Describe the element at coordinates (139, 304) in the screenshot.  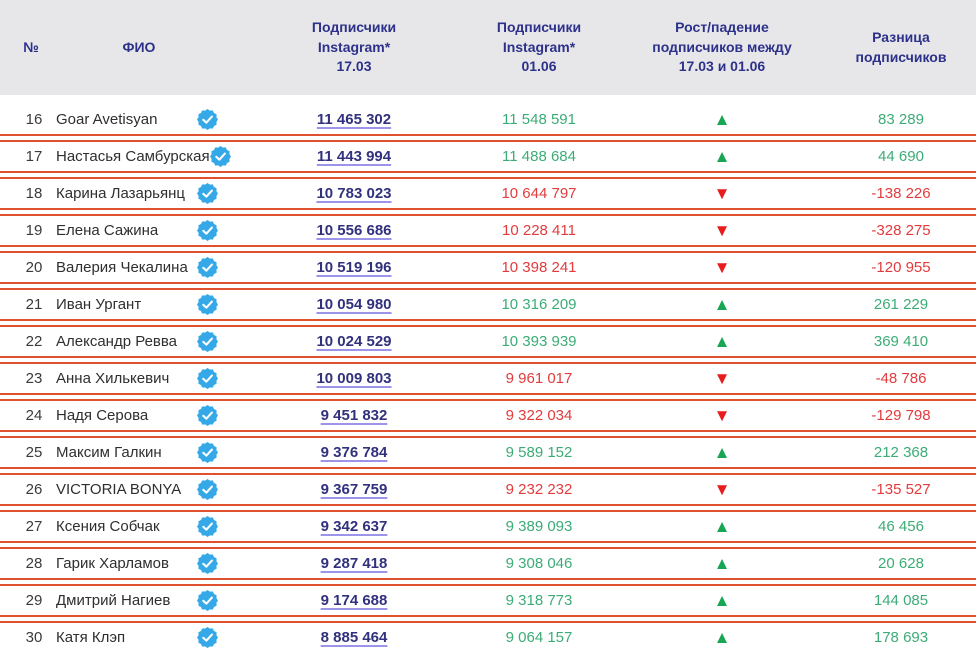
I see `person-name-cell: Иван Ургант` at that location.